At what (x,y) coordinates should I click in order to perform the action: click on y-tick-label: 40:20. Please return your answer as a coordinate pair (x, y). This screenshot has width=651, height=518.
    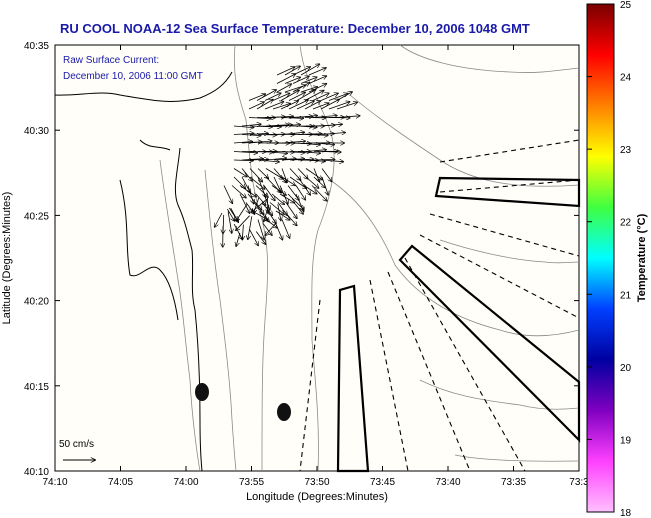
    Looking at the image, I should click on (36, 302).